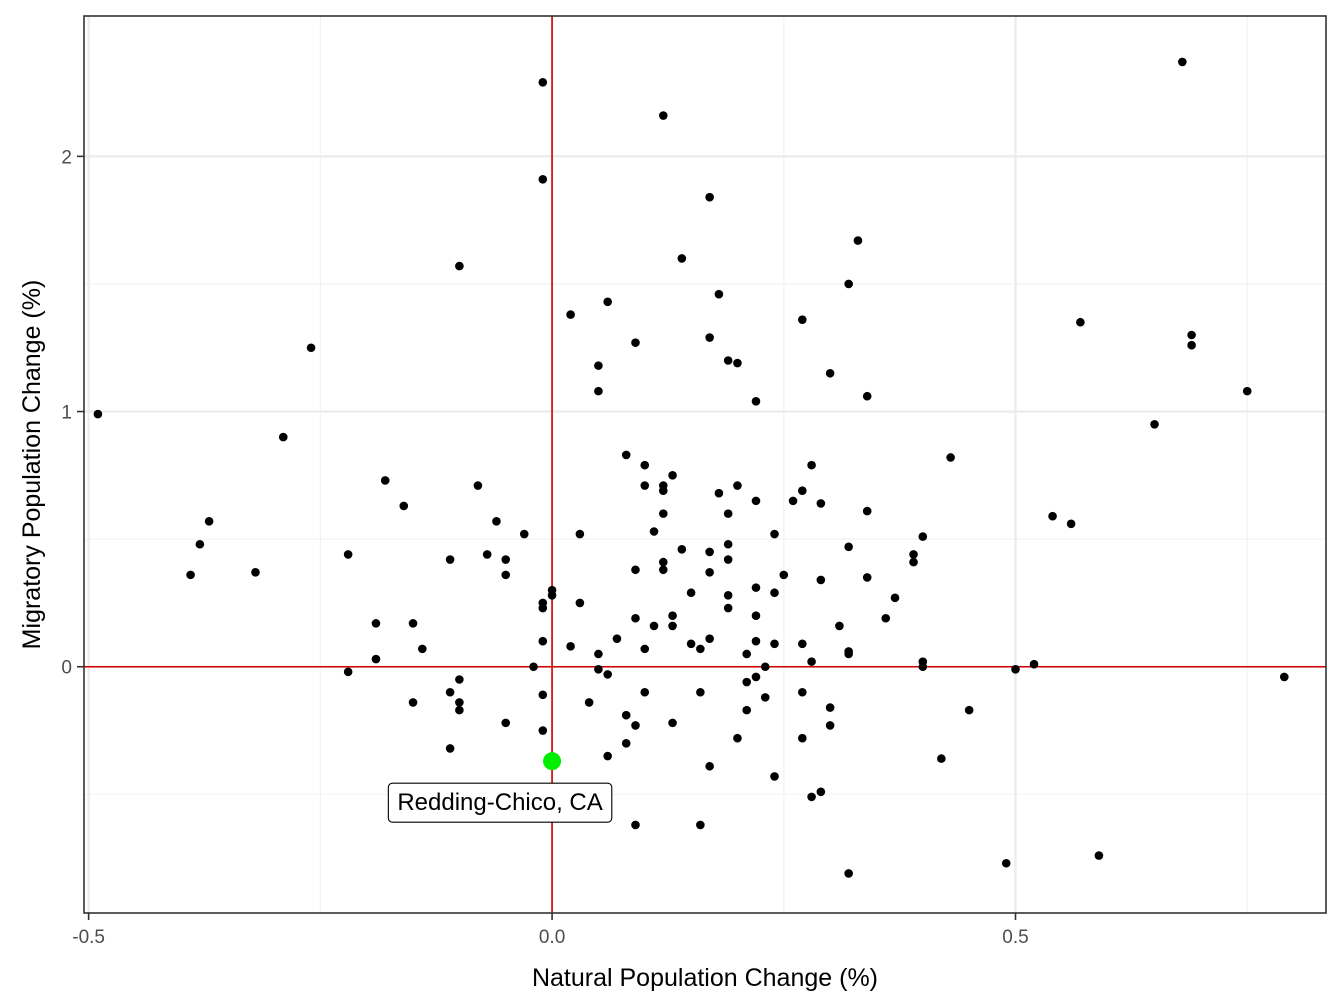 This screenshot has height=1008, width=1344. What do you see at coordinates (66, 413) in the screenshot?
I see `y-tick-label: 1` at bounding box center [66, 413].